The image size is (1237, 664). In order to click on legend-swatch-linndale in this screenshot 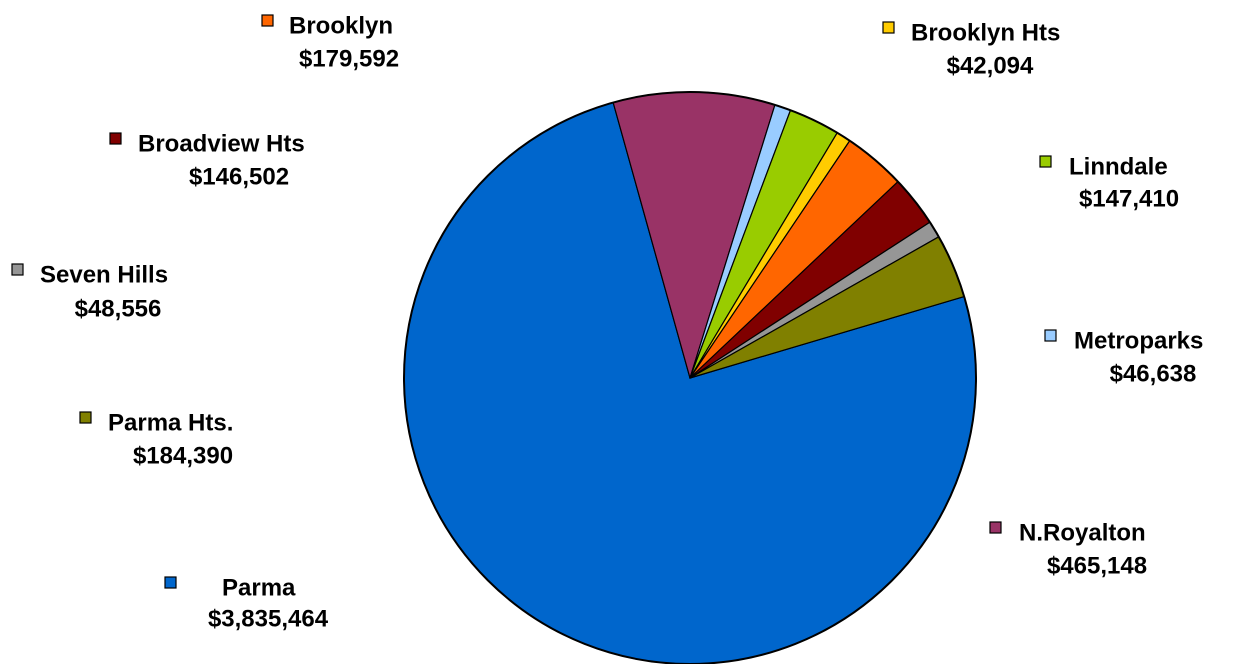, I will do `click(1045, 161)`.